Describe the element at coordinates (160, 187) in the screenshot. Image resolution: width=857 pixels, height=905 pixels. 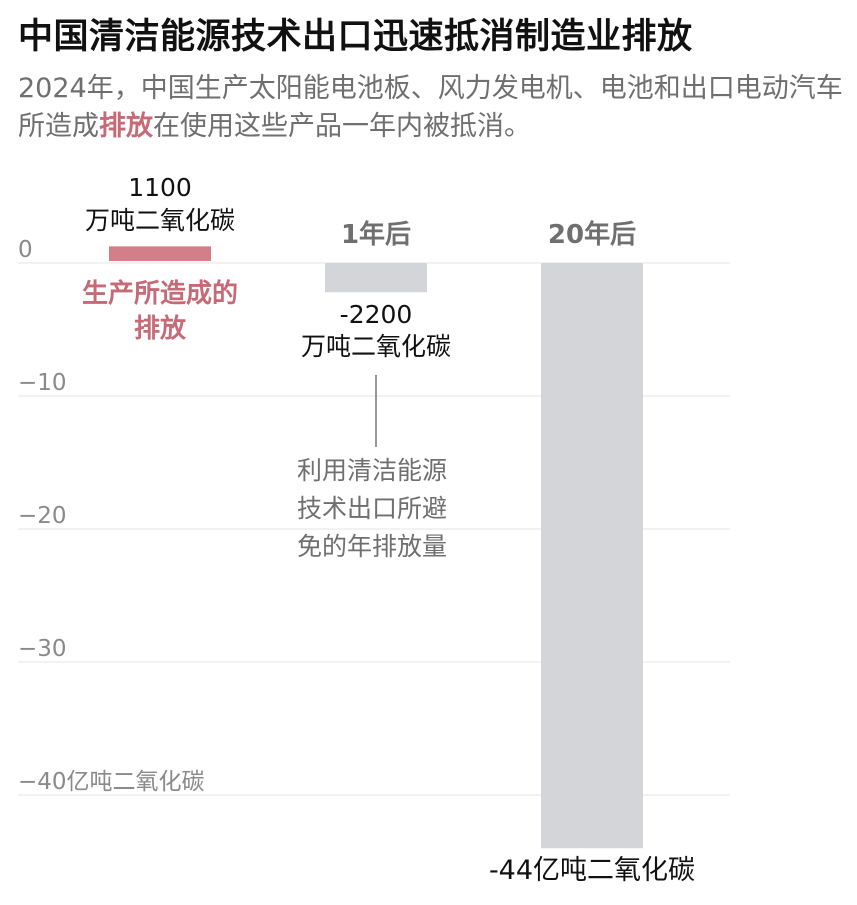
I see `data-label-value: 1100` at that location.